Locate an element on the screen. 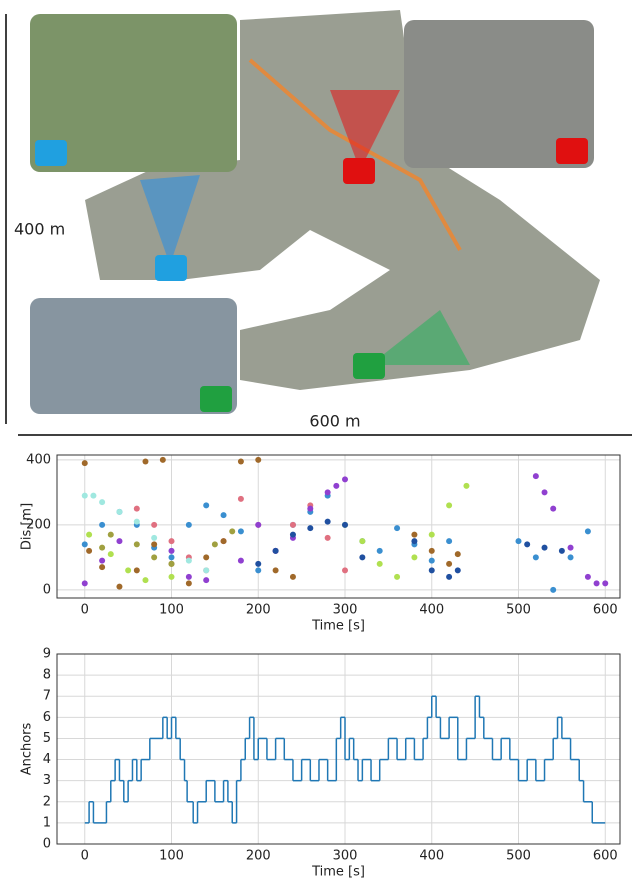 The width and height of the screenshot is (640, 889). y-tick-label: 4 is located at coordinates (47, 759).